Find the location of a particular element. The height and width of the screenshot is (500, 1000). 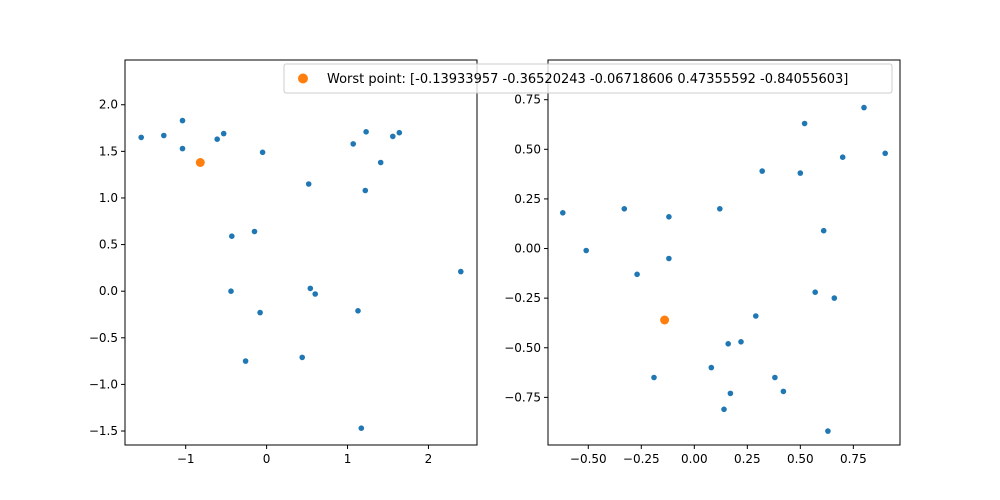

y-tick-label: 1.0 is located at coordinates (108, 198).